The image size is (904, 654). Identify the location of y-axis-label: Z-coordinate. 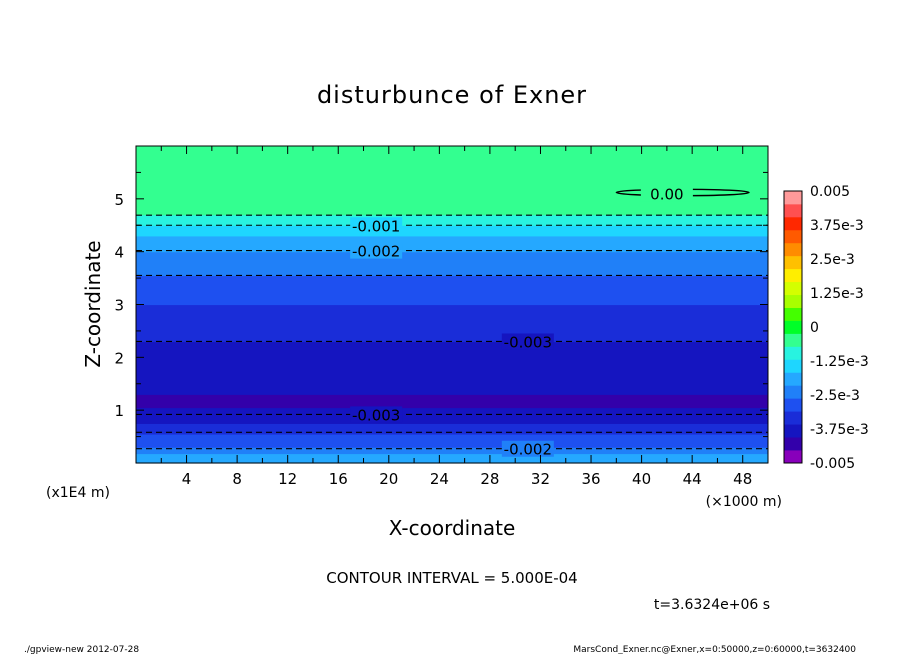
(93, 303).